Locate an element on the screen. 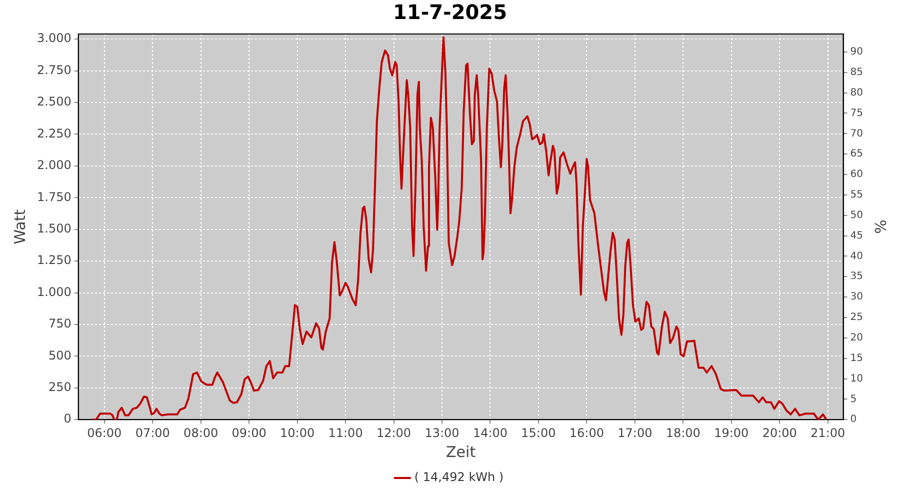  x-tick-label: 21:00 is located at coordinates (828, 433).